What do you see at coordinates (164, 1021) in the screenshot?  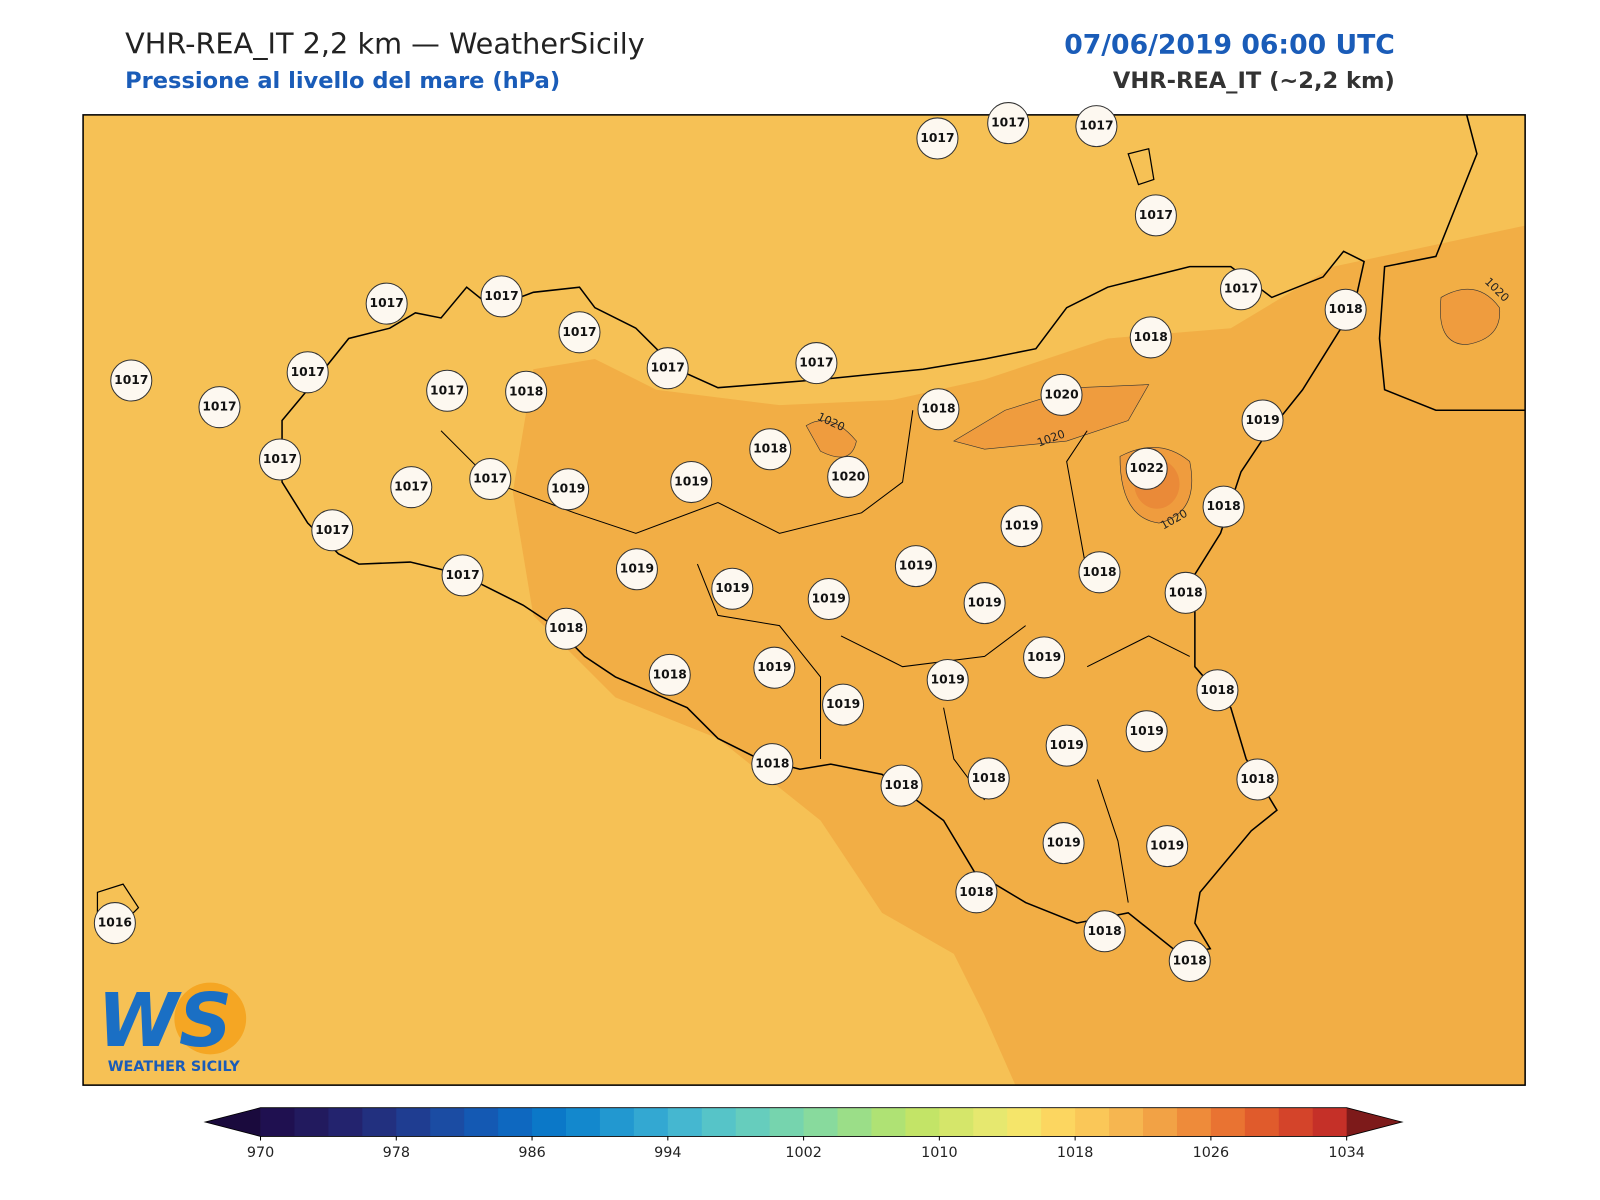 I see `logo-mark: WS` at bounding box center [164, 1021].